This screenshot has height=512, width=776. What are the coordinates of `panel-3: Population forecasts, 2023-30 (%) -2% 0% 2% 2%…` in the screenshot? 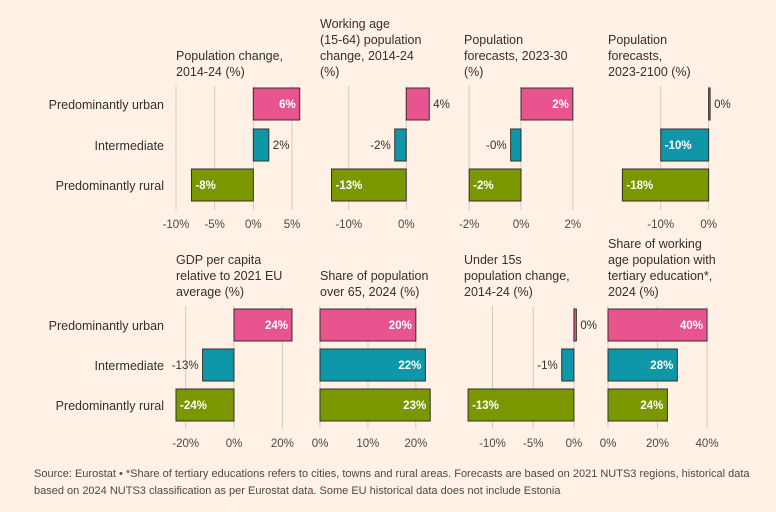 It's located at (520, 132).